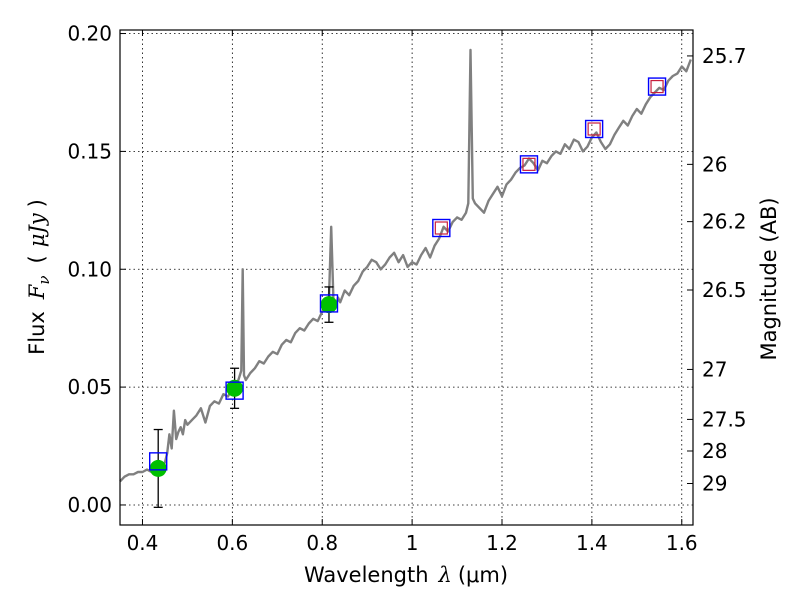 The width and height of the screenshot is (800, 600). I want to click on y-tick-label: 0.00, so click(89, 505).